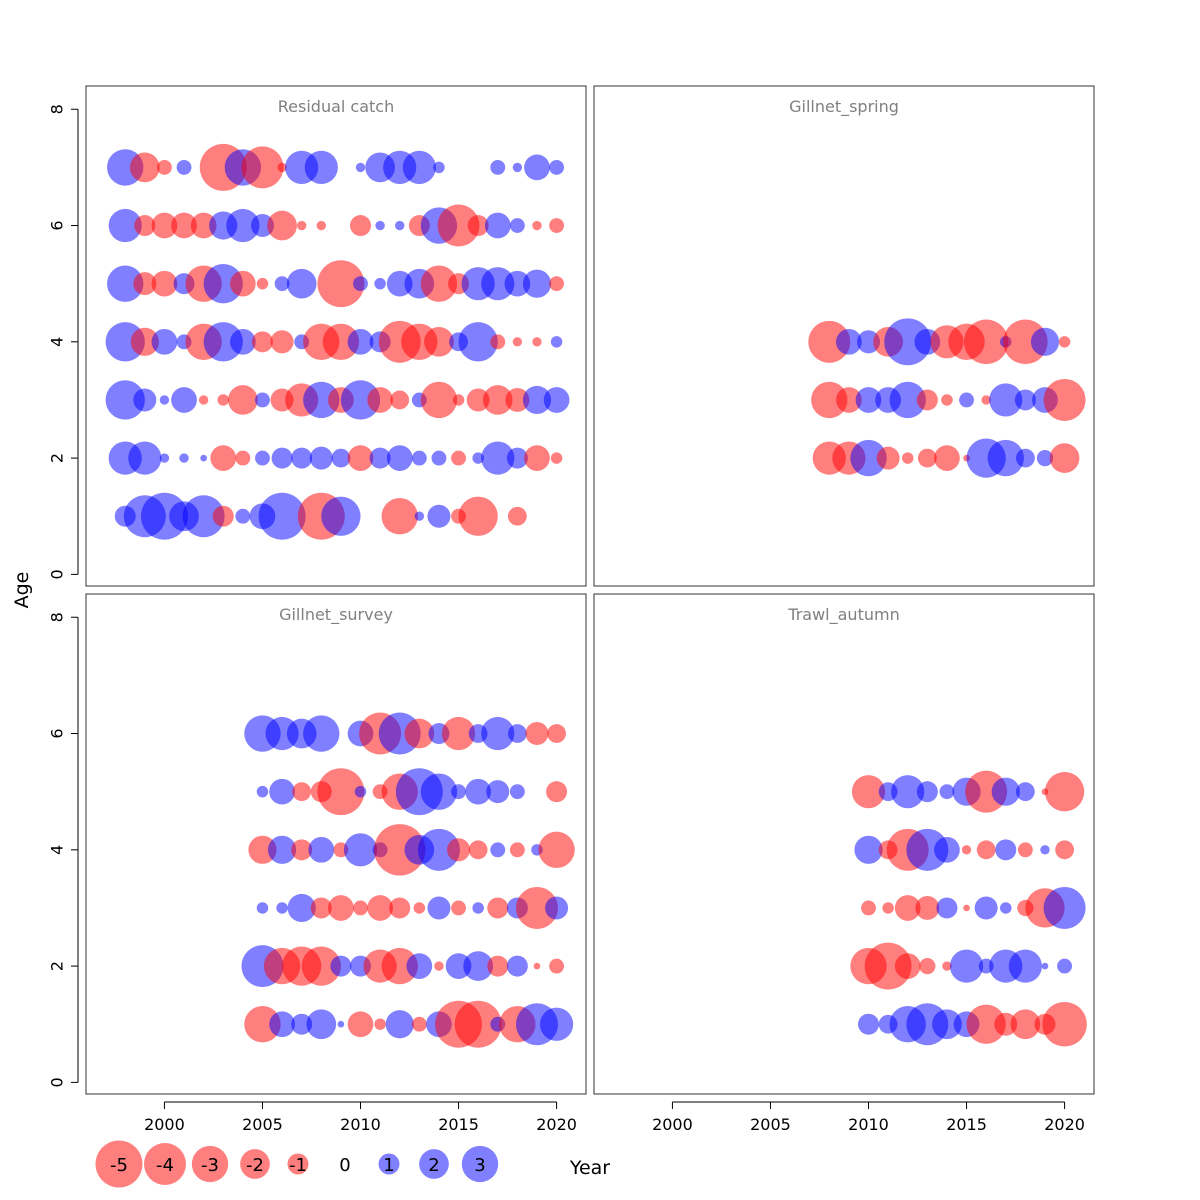 The height and width of the screenshot is (1200, 1200). Describe the element at coordinates (57, 574) in the screenshot. I see `y-tick-label: 0` at that location.